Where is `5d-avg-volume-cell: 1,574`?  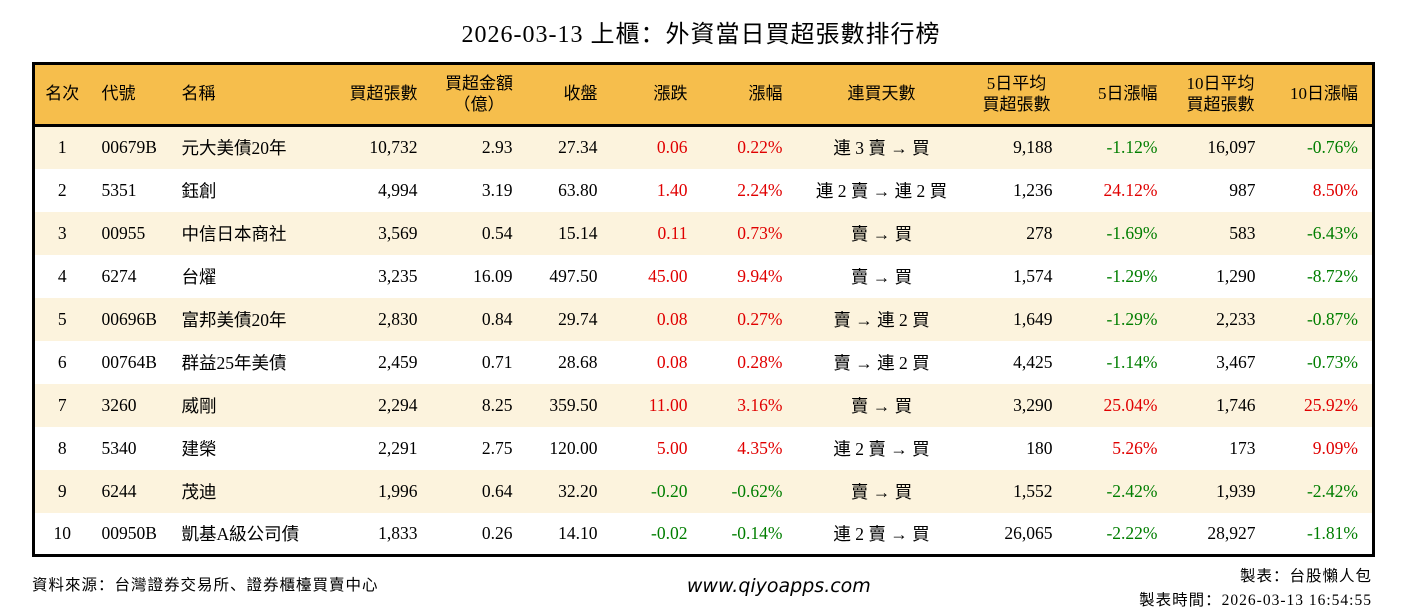 5d-avg-volume-cell: 1,574 is located at coordinates (1033, 275).